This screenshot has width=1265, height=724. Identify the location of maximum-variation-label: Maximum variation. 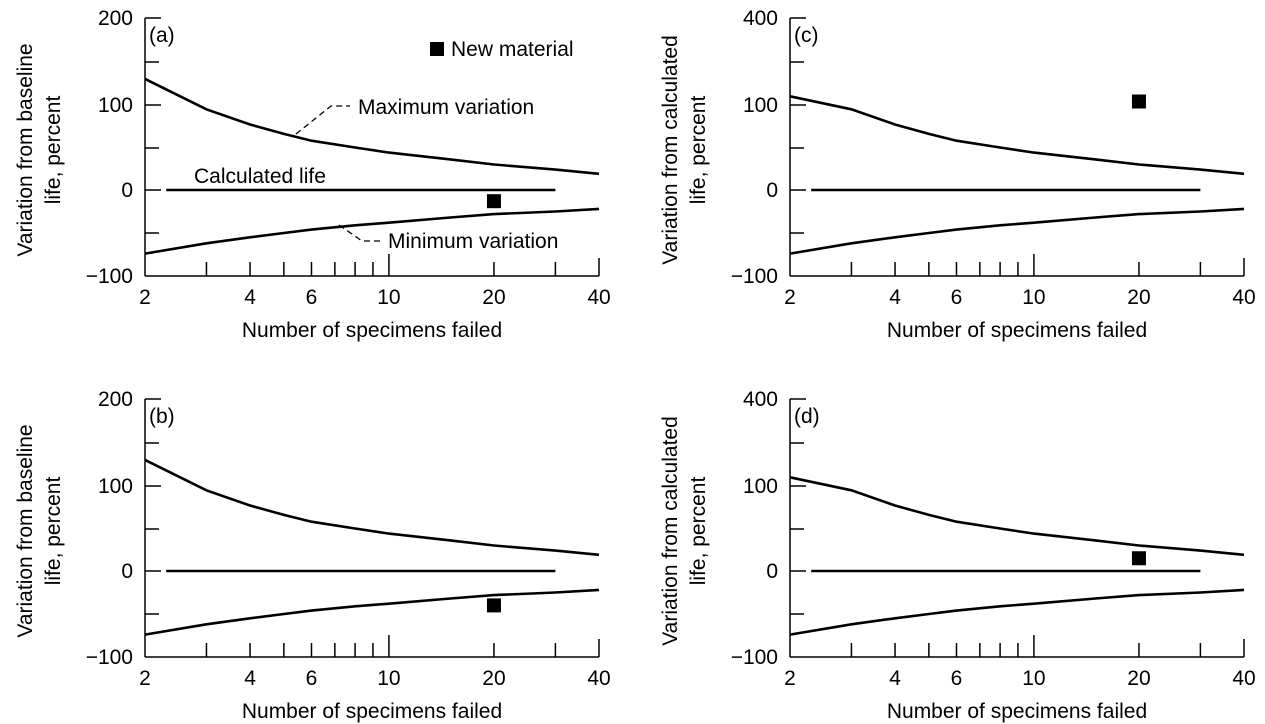
(446, 107).